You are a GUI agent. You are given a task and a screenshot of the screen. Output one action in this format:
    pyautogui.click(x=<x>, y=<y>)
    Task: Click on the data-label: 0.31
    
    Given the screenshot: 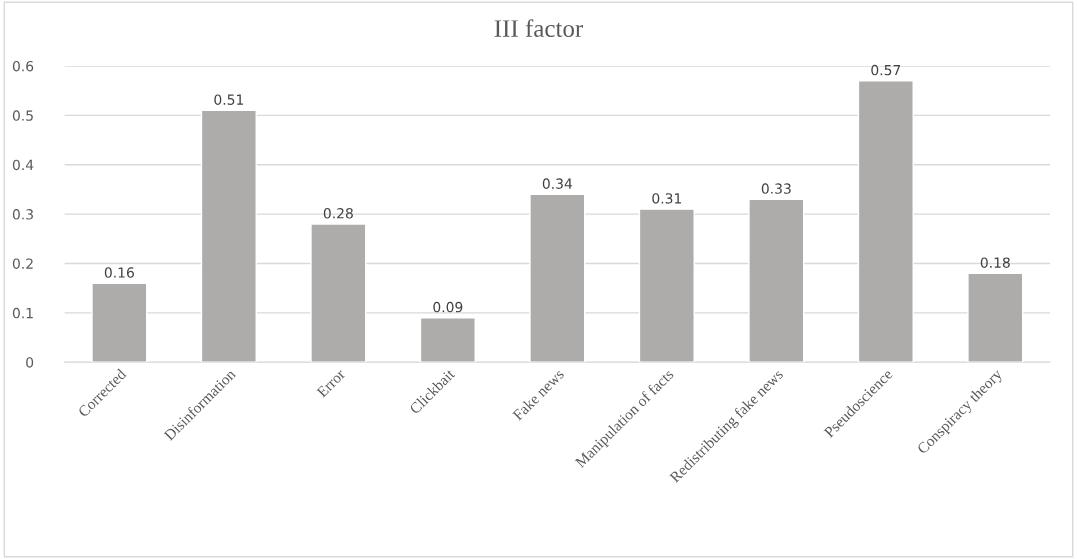 What is the action you would take?
    pyautogui.click(x=667, y=198)
    